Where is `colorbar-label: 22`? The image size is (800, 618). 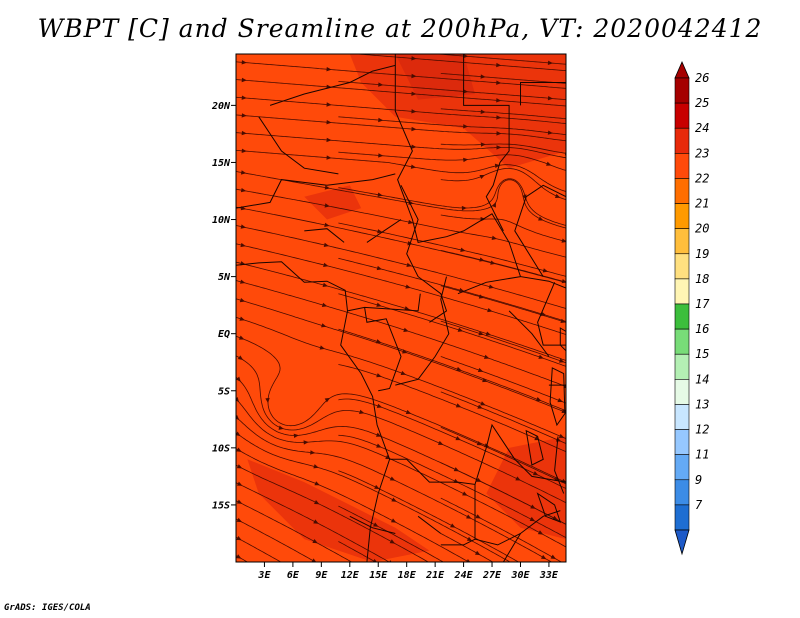 colorbar-label: 22 is located at coordinates (702, 178).